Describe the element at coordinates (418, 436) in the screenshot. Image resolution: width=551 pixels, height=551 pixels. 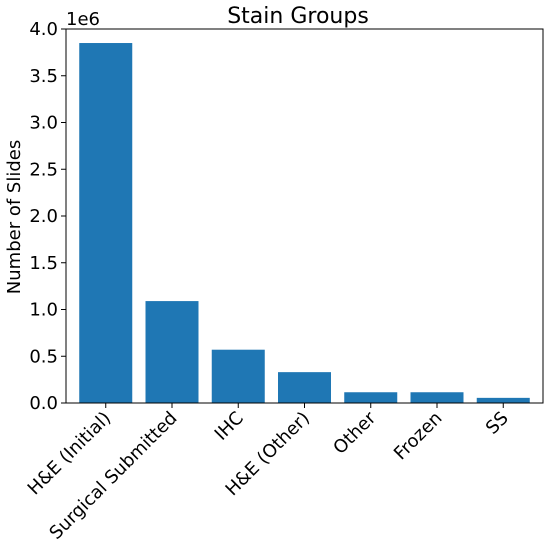
I see `x-tick-label: Frozen` at that location.